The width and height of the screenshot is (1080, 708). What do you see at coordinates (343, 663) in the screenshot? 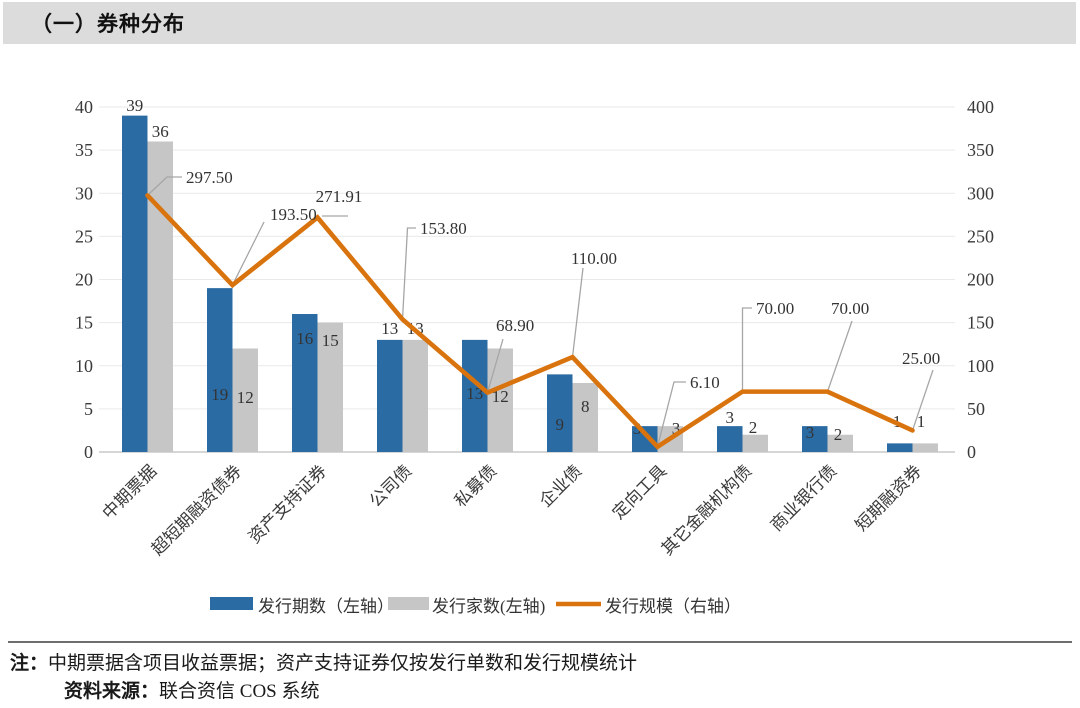
I see `note-text: 中期票据含项目收益票据；资产支持证券仅按发行单数和发行规模统计` at bounding box center [343, 663].